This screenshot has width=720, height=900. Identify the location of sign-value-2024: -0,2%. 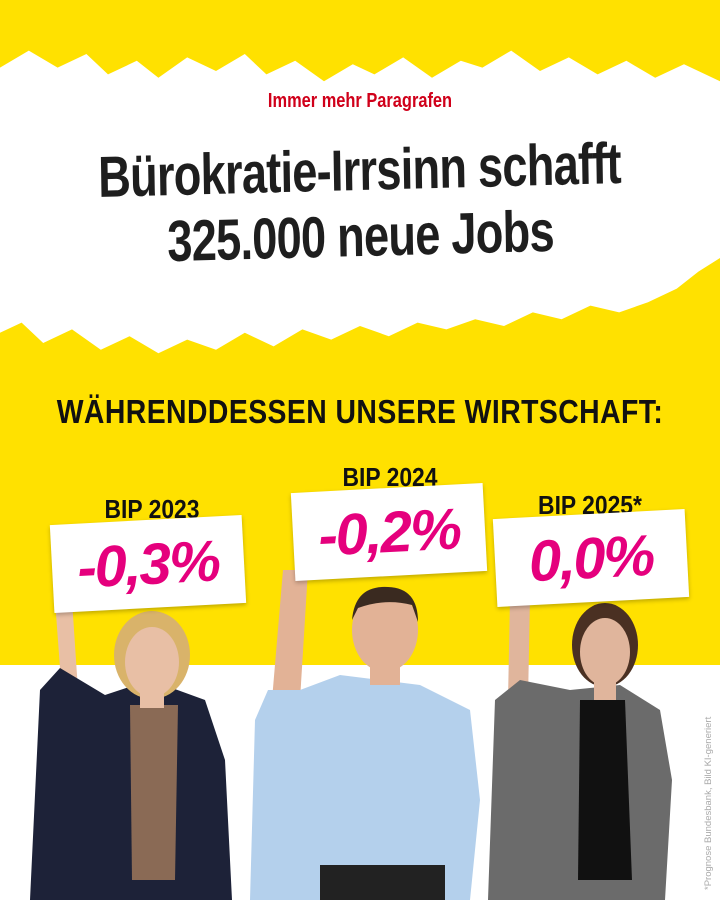
(389, 532).